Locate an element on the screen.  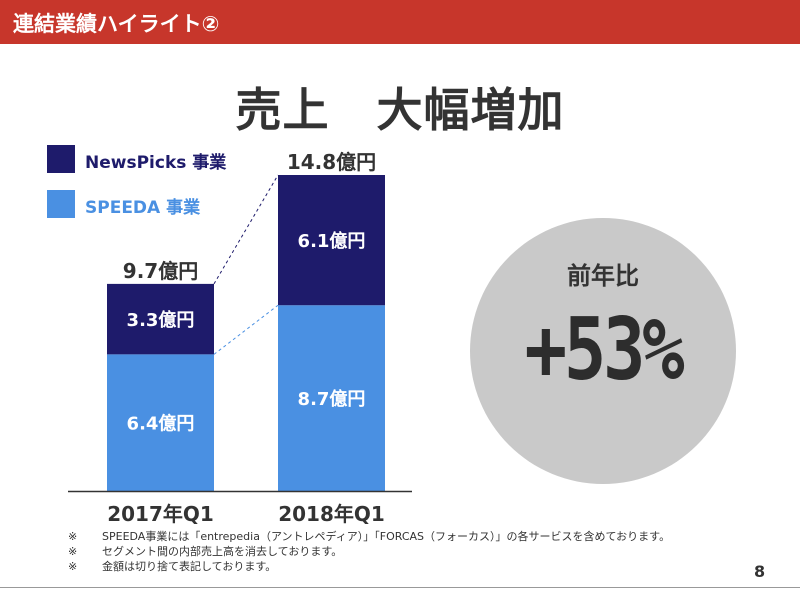
segment-label: 6.1億円 is located at coordinates (332, 241).